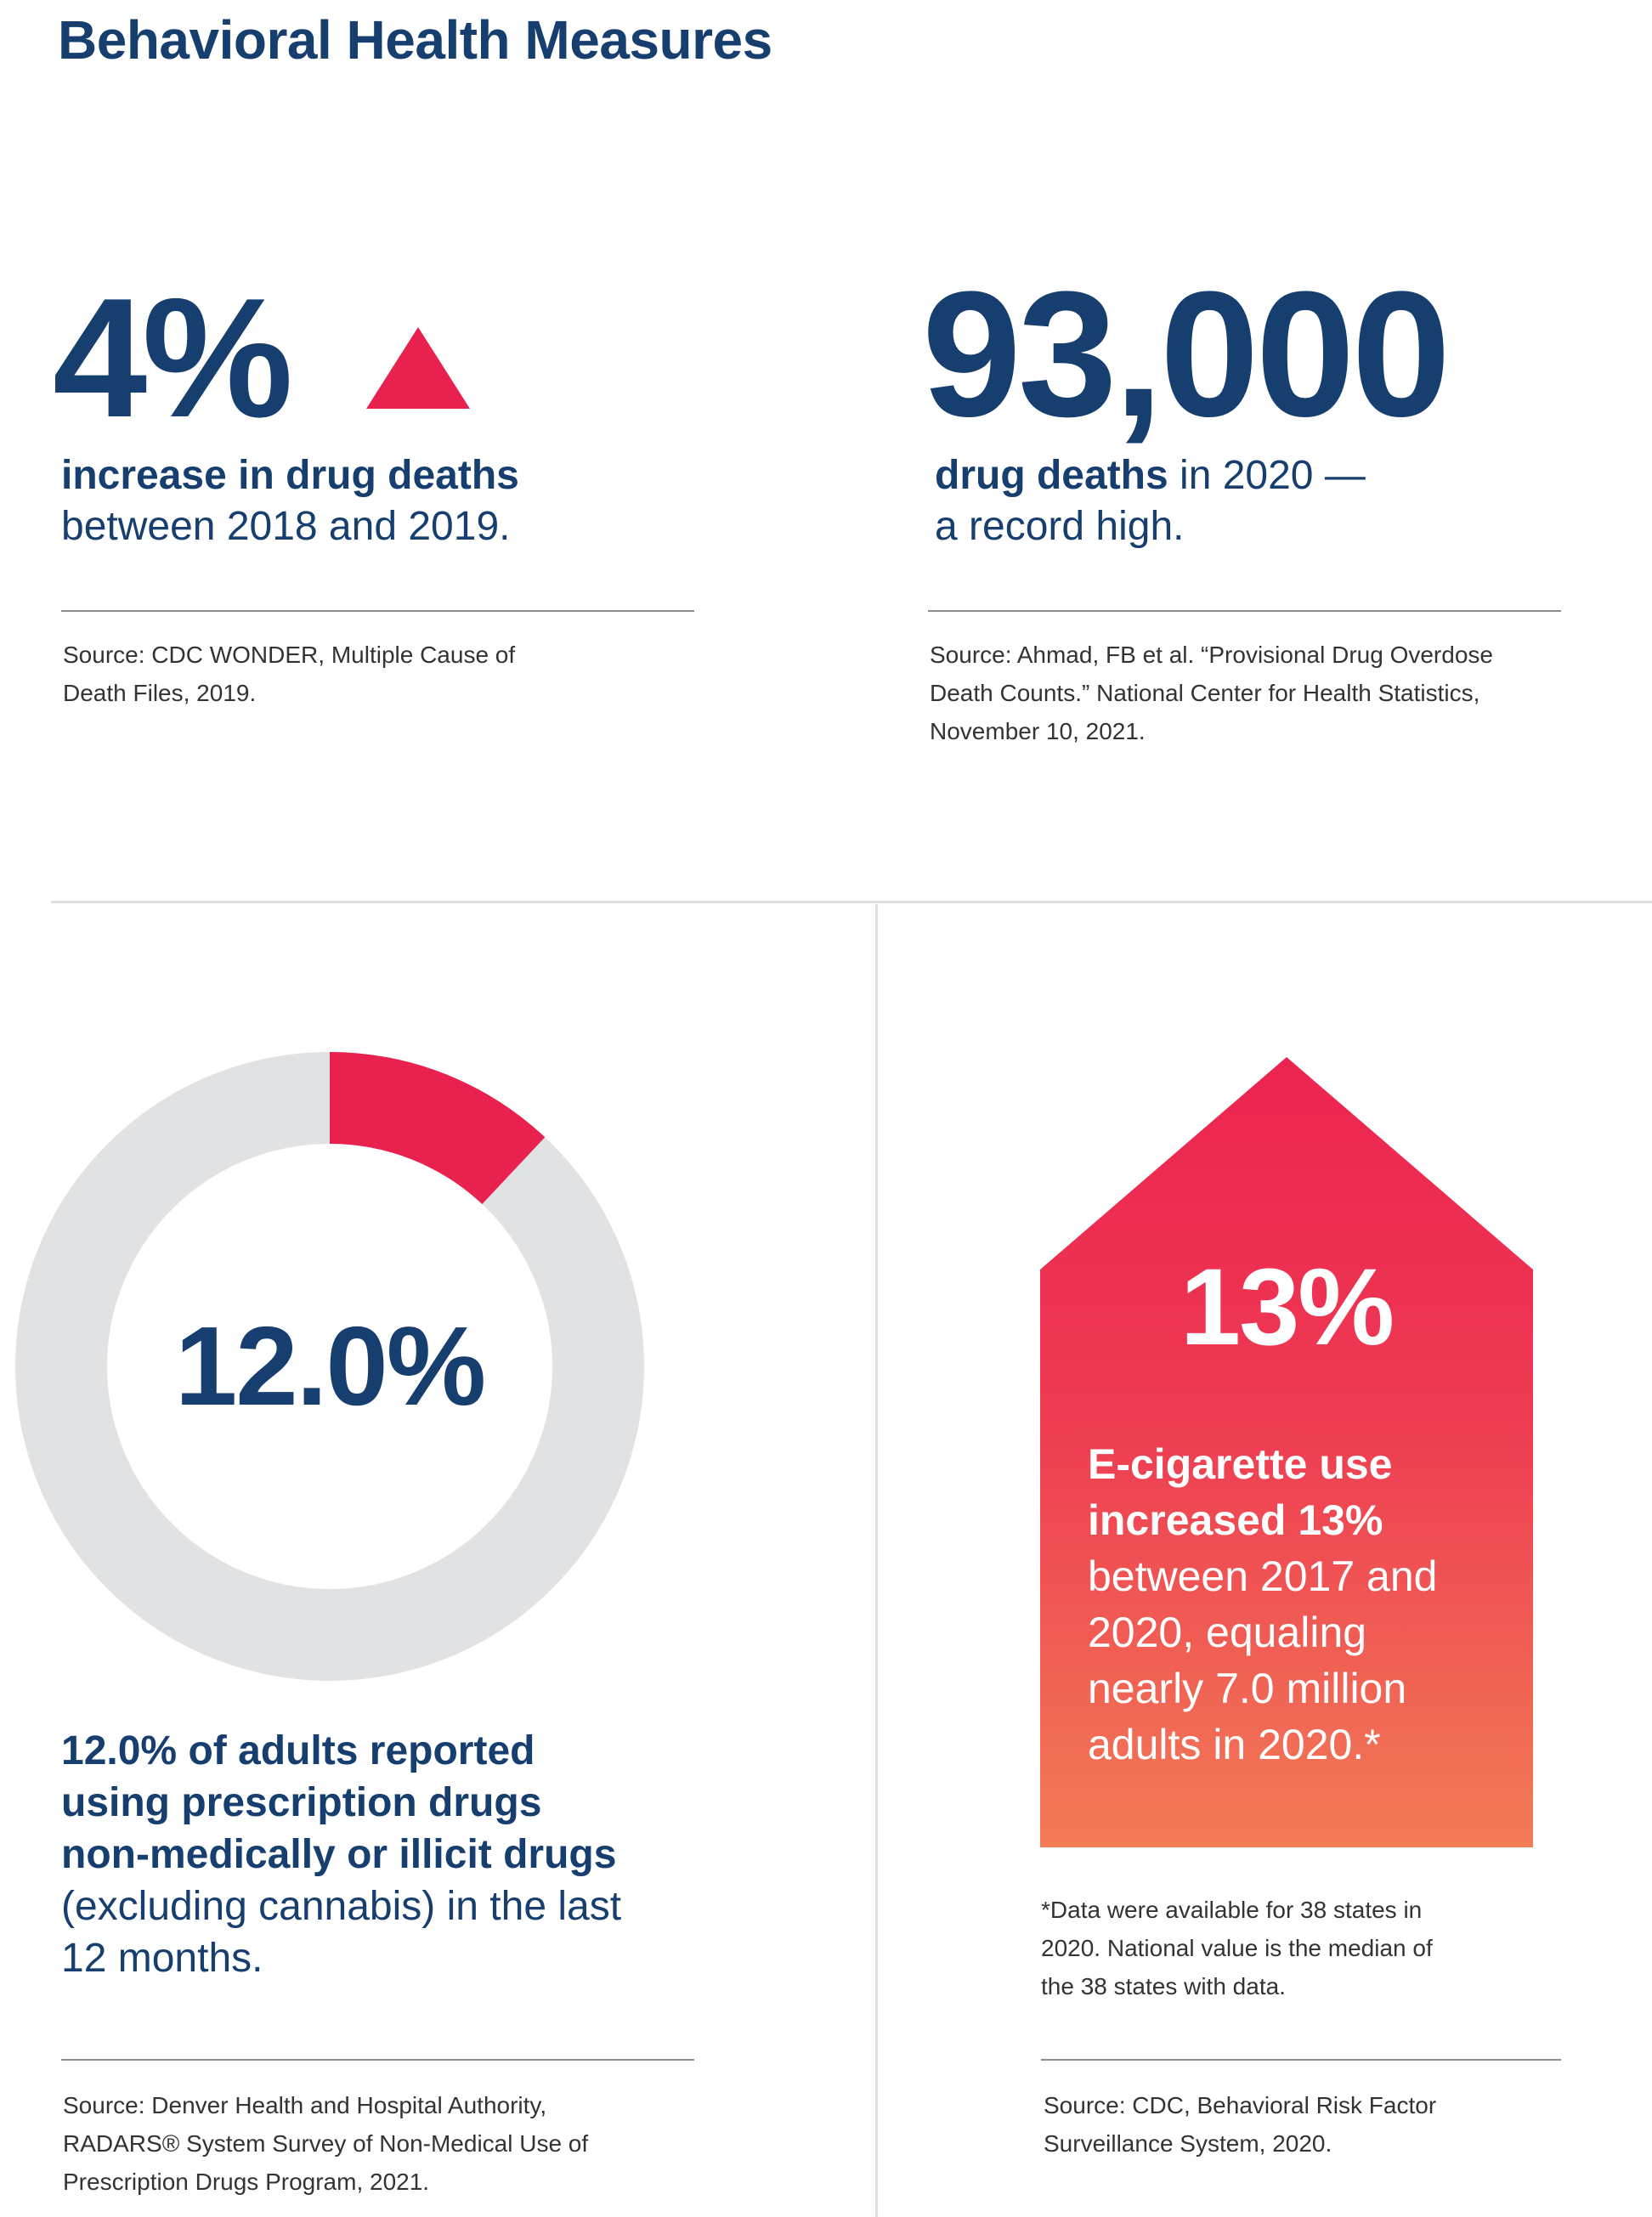  What do you see at coordinates (415, 40) in the screenshot?
I see `page-title: Behavioral Health Measures` at bounding box center [415, 40].